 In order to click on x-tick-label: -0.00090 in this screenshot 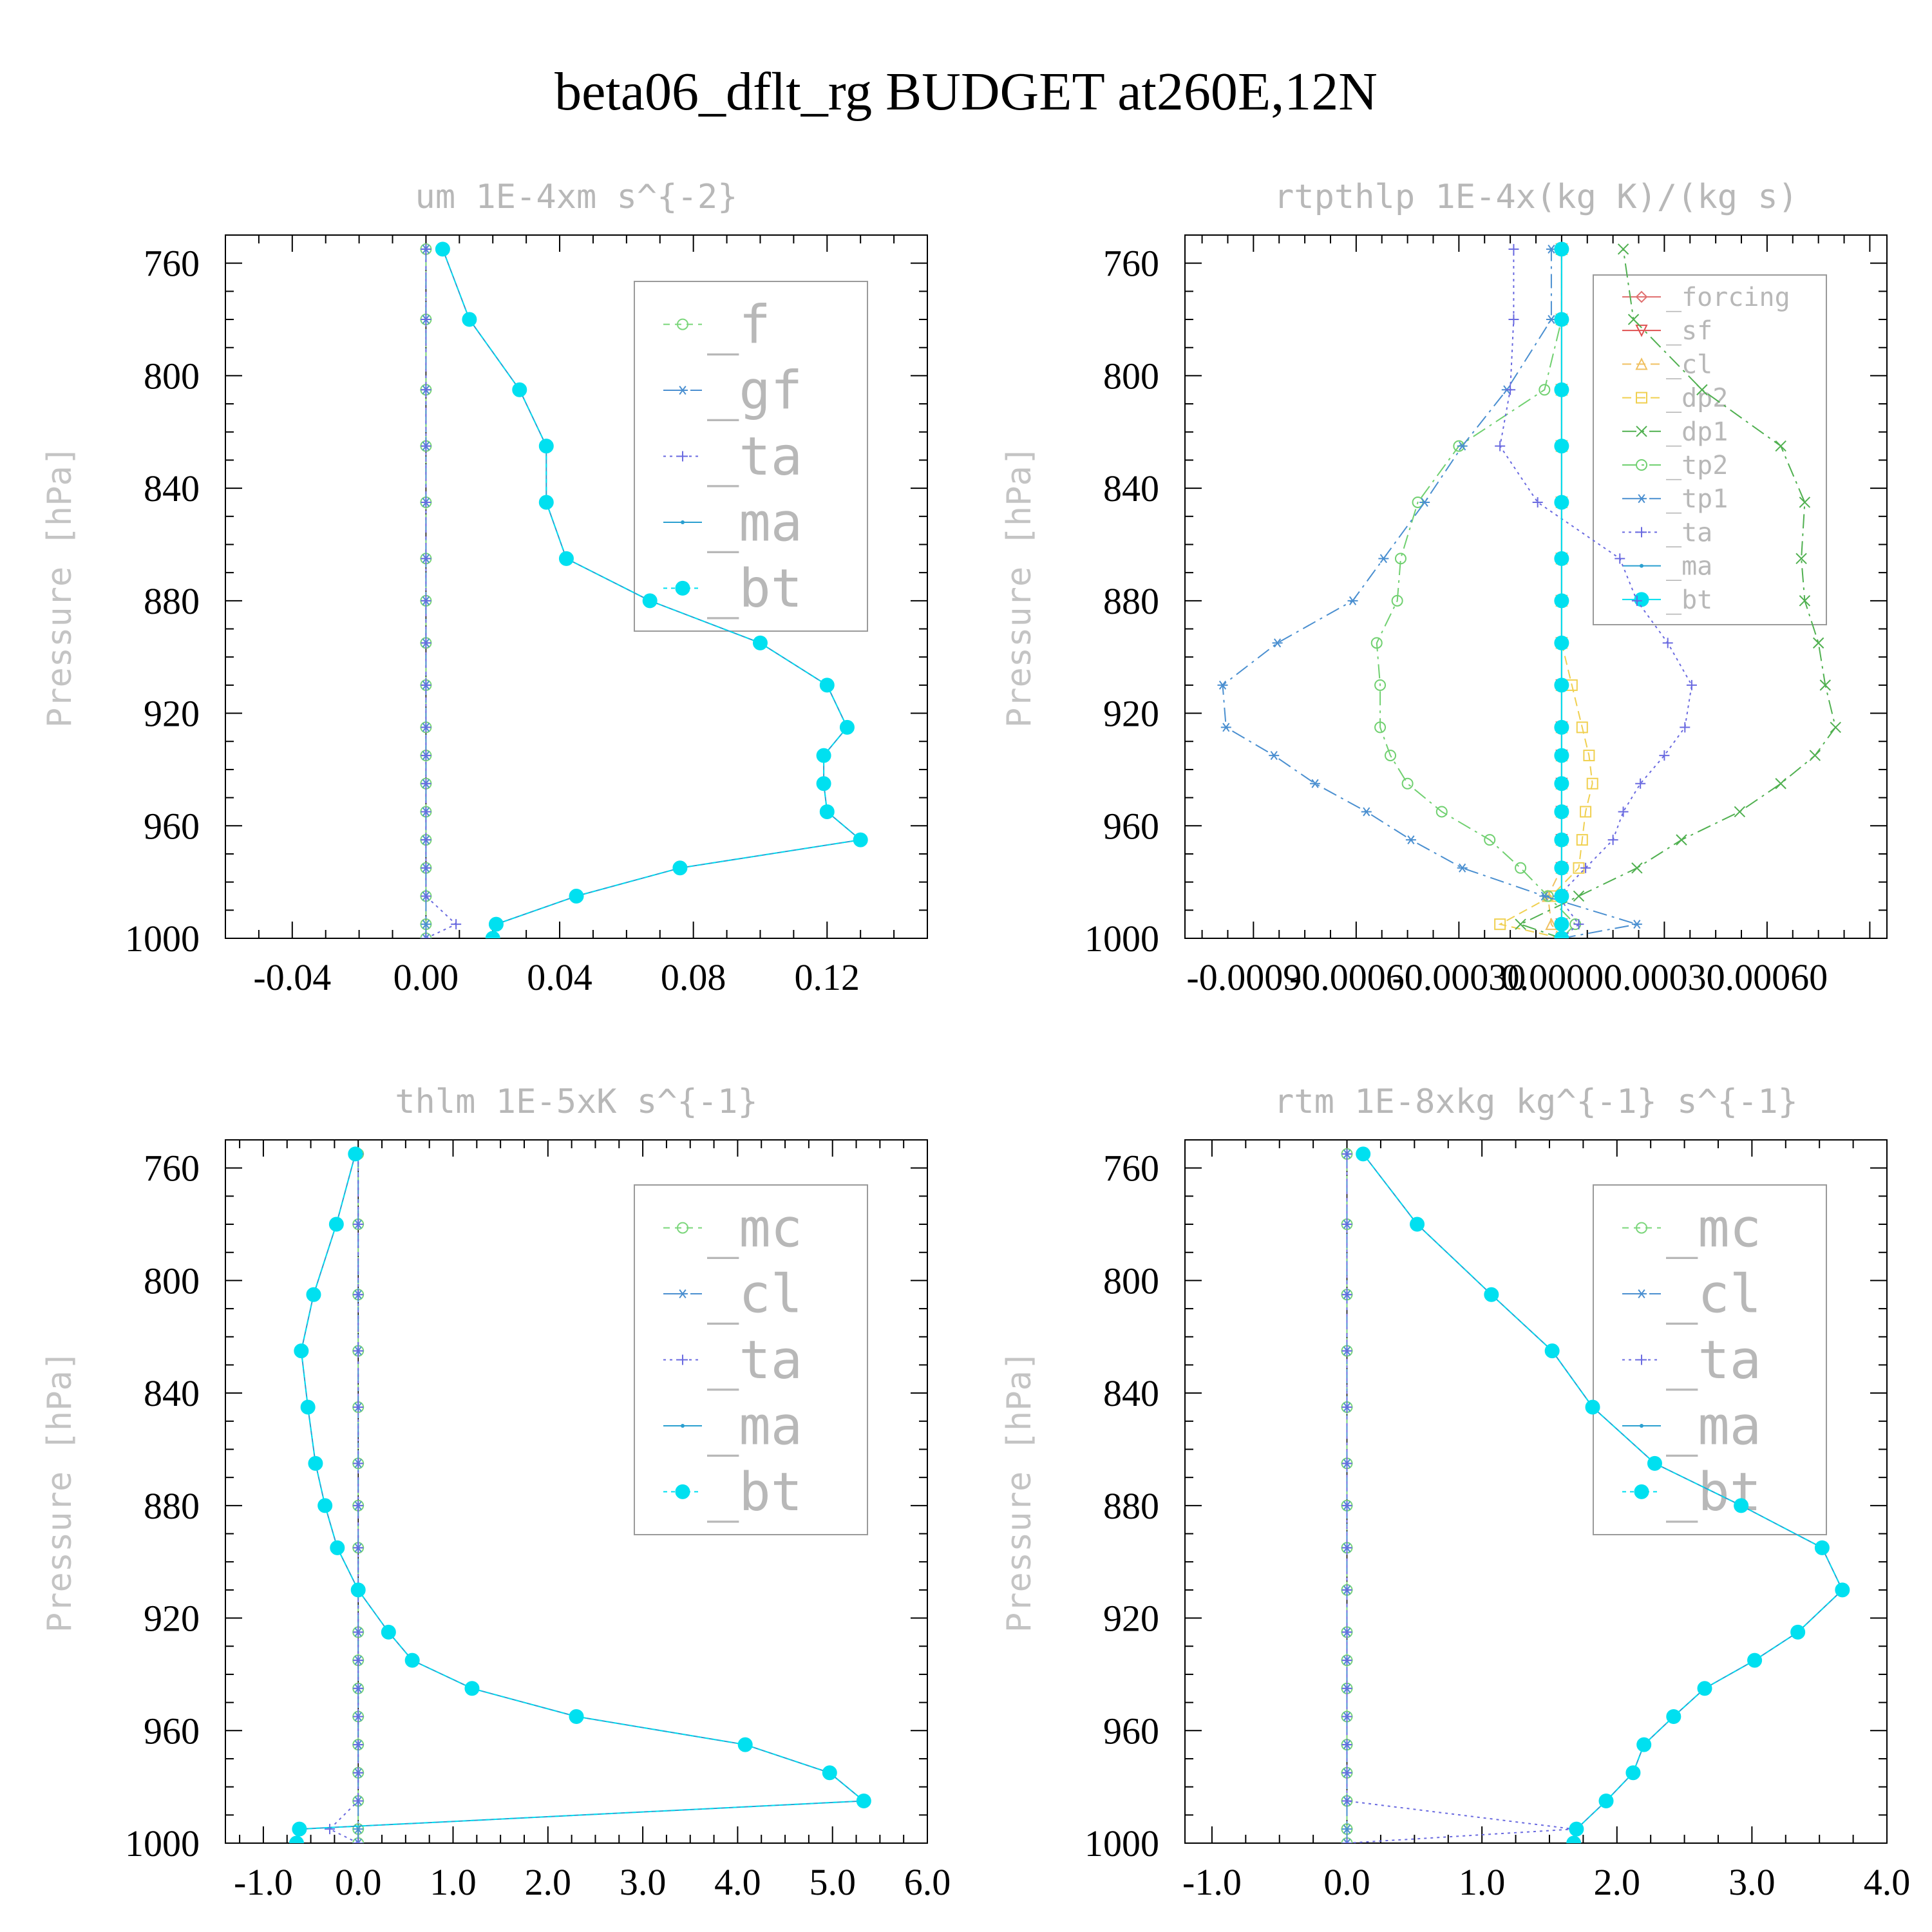, I will do `click(1253, 977)`.